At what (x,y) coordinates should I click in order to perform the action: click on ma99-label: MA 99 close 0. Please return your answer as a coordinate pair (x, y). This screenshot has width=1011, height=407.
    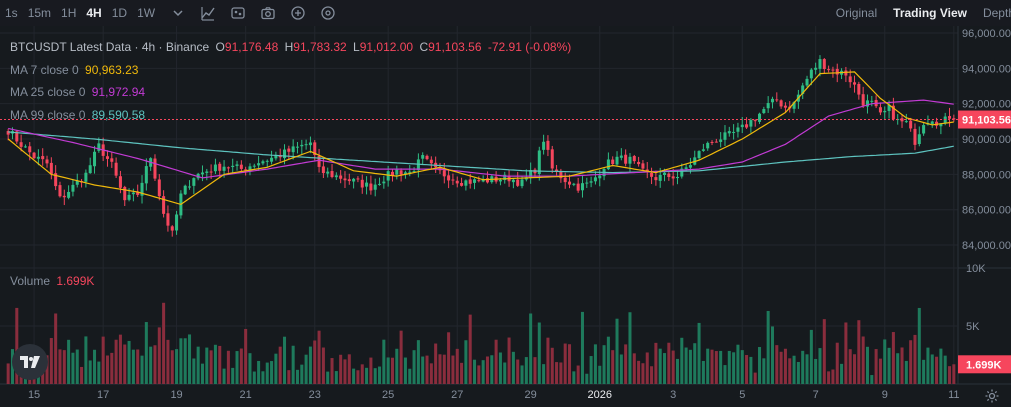
    Looking at the image, I should click on (48, 115).